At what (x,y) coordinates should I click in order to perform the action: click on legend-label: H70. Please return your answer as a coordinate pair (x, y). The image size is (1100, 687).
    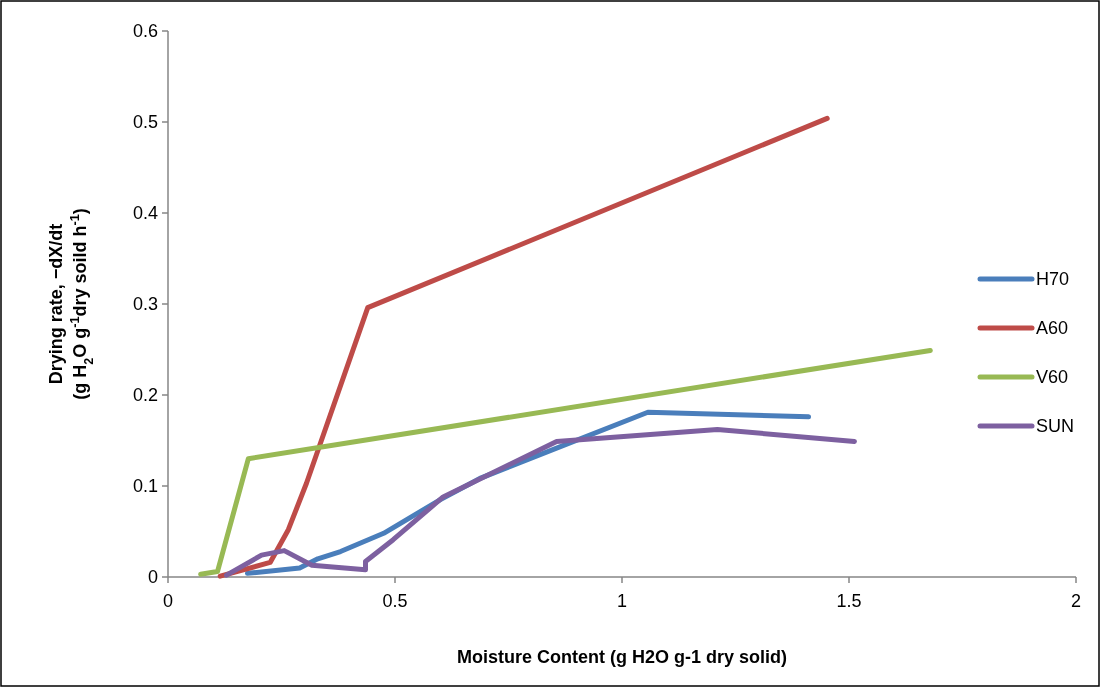
    Looking at the image, I should click on (1053, 279).